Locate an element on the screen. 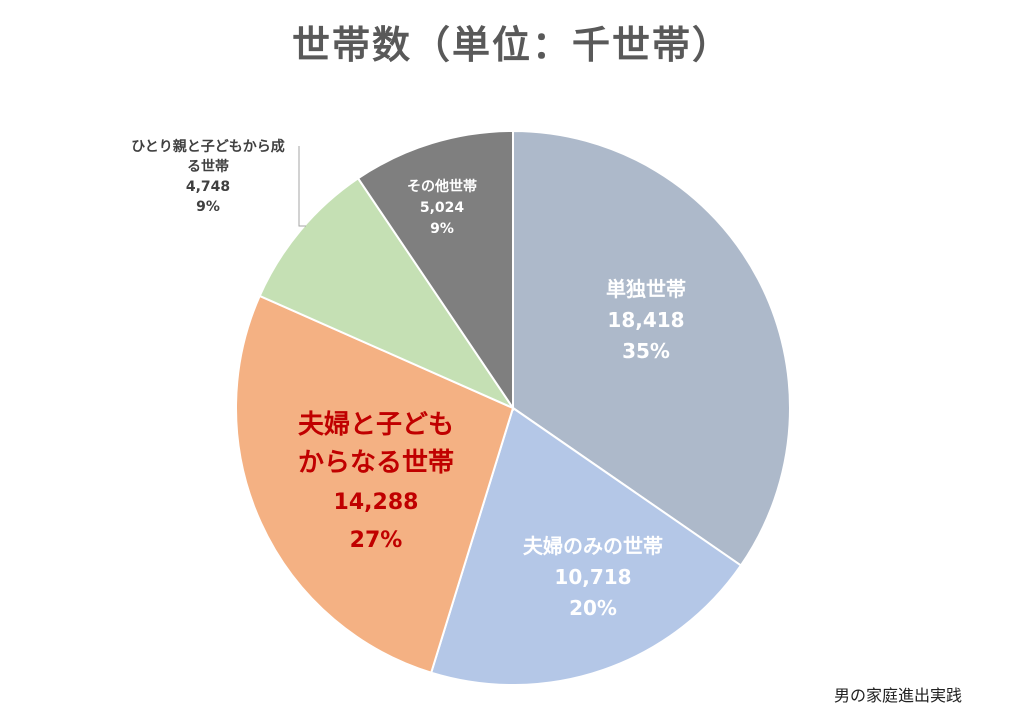  slice-name: からなる世帯 is located at coordinates (376, 463).